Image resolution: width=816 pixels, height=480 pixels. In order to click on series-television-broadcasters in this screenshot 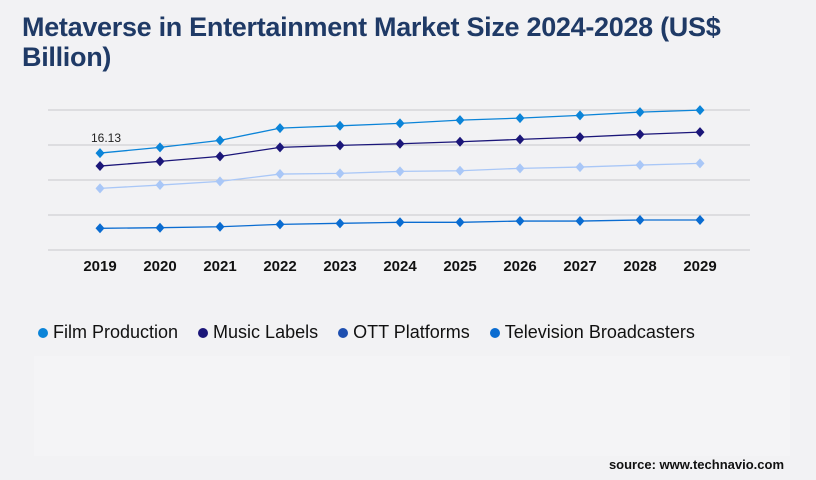, I will do `click(400, 224)`.